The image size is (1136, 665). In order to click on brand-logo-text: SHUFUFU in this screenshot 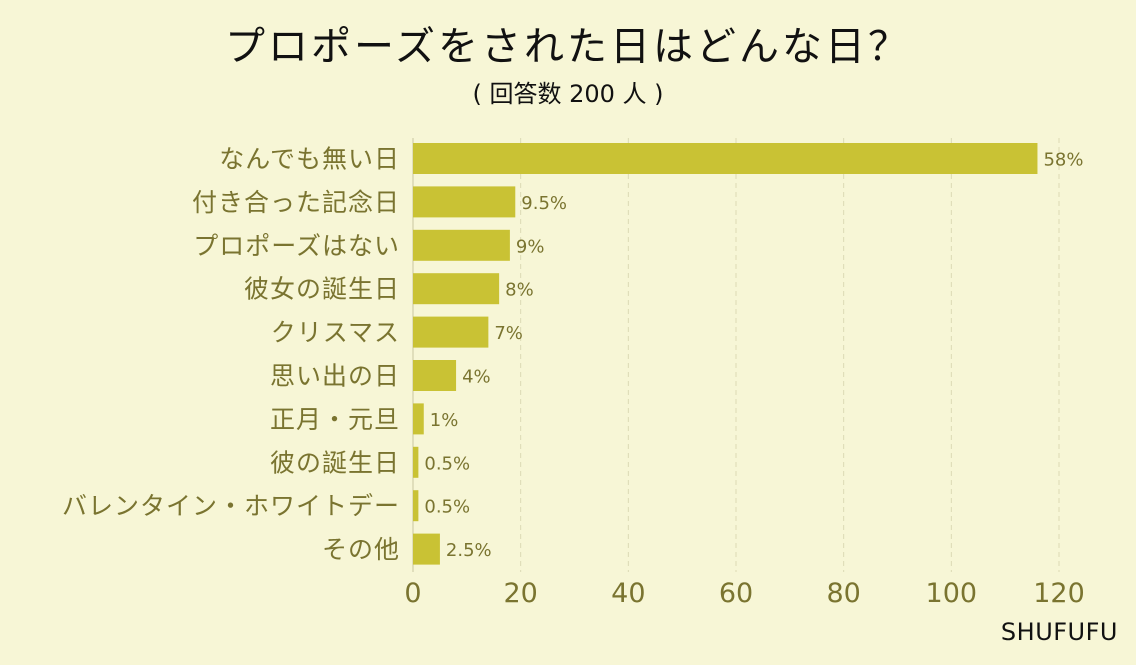, I will do `click(1059, 632)`.